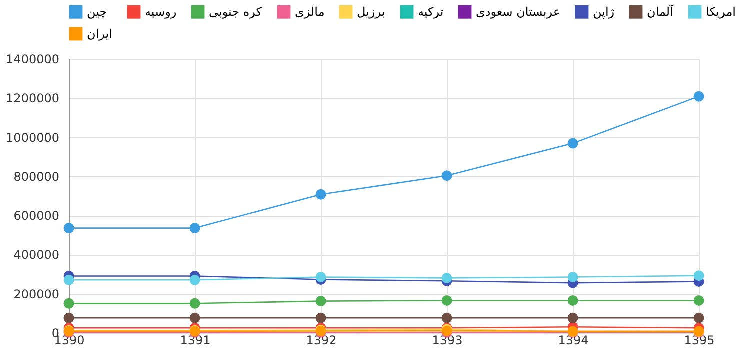 Image resolution: width=740 pixels, height=351 pixels. I want to click on legend-label: روسیه, so click(161, 12).